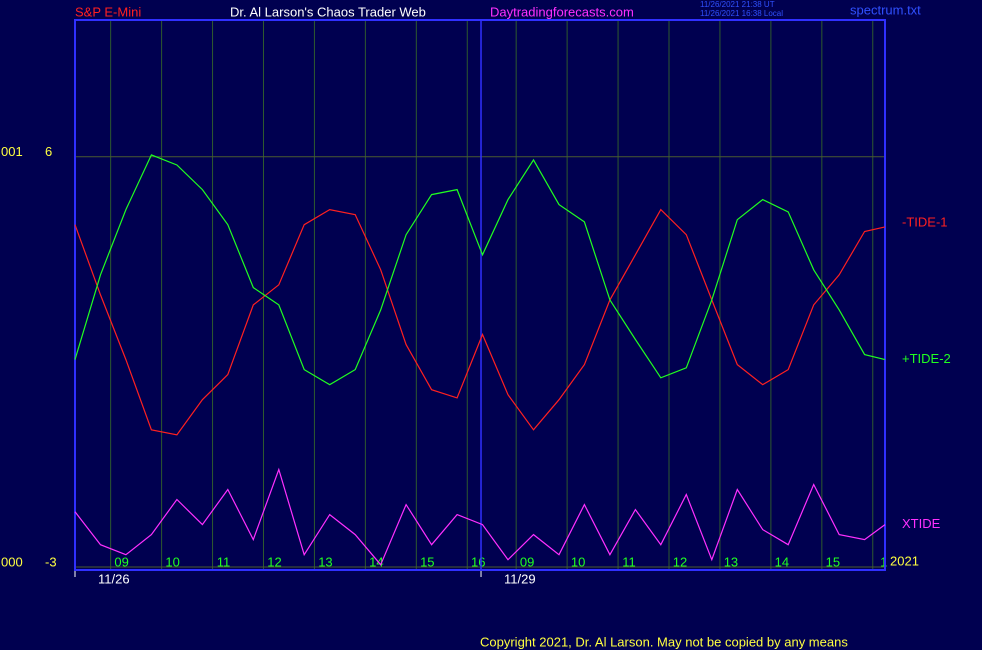 The width and height of the screenshot is (982, 650). I want to click on date-label: 11/29, so click(520, 578).